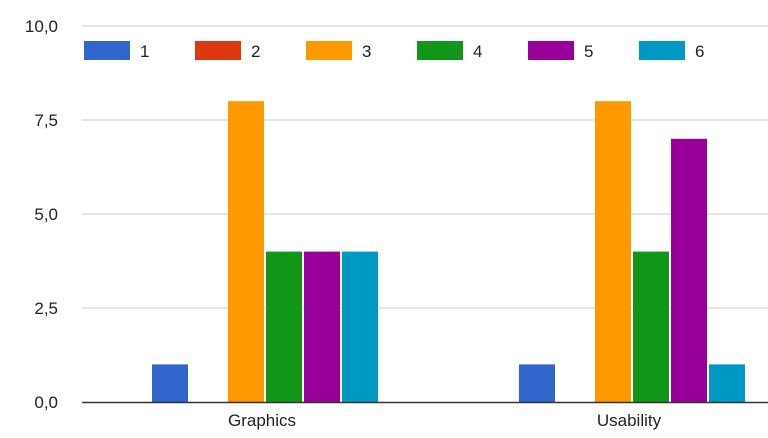 This screenshot has height=438, width=768. I want to click on legend-label: 6, so click(699, 51).